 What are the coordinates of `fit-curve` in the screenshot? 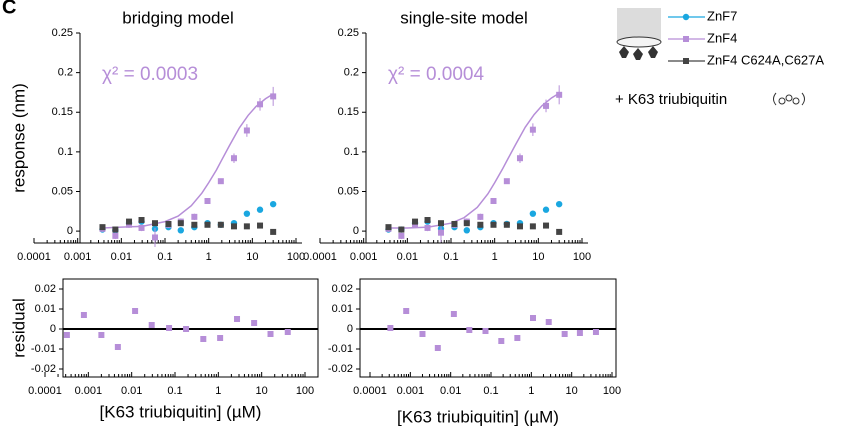 It's located at (474, 160).